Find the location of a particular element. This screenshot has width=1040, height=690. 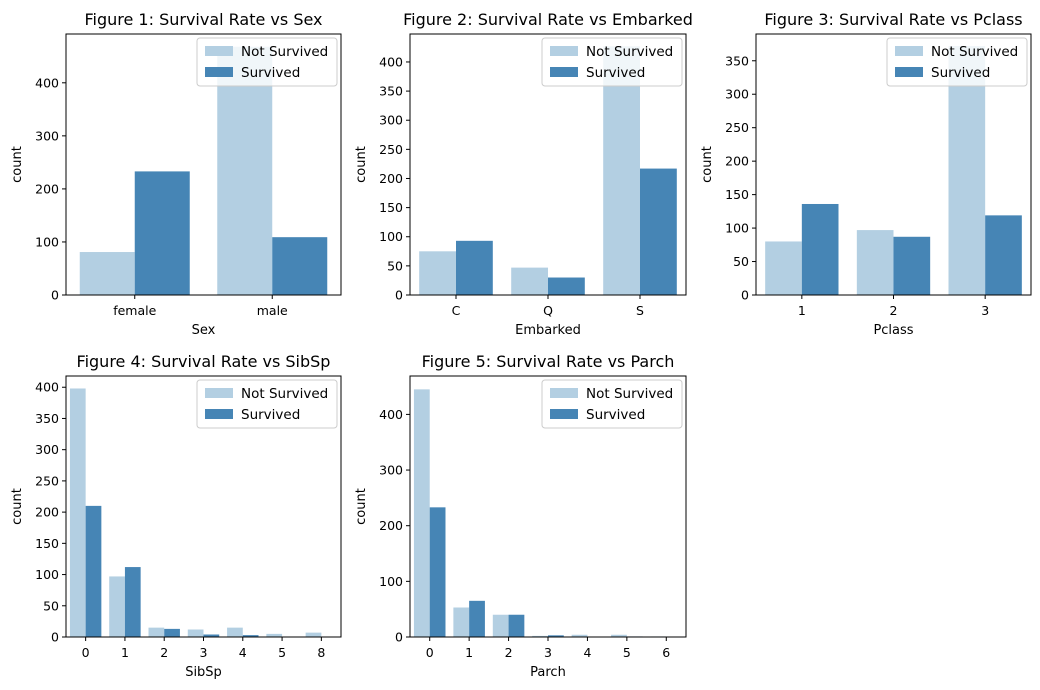

x-axis-label: SibSp is located at coordinates (203, 672).